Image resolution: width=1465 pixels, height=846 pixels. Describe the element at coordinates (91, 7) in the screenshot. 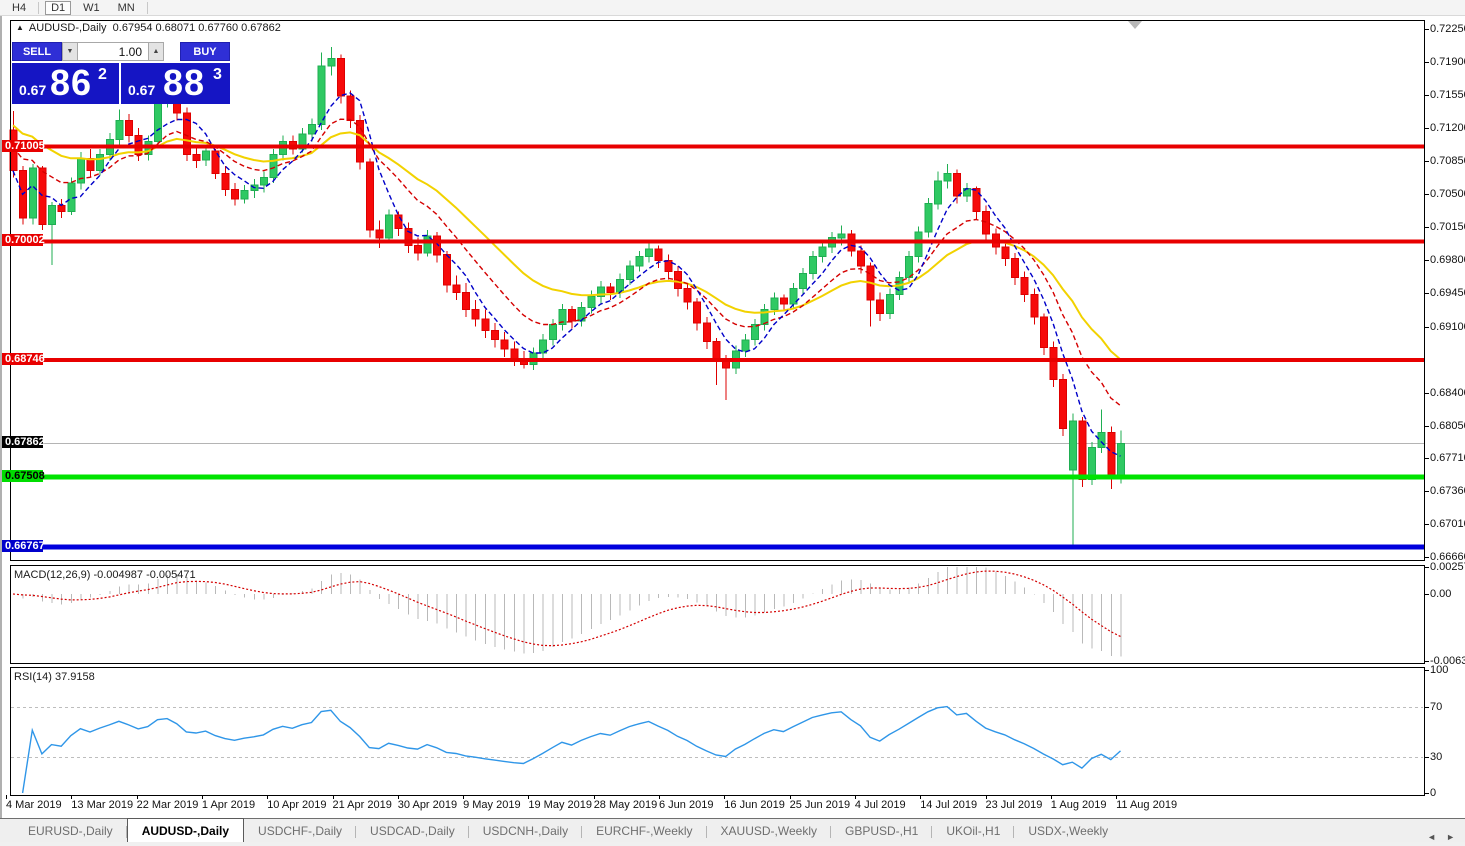

I see `timeframe-button-w1: W1` at that location.